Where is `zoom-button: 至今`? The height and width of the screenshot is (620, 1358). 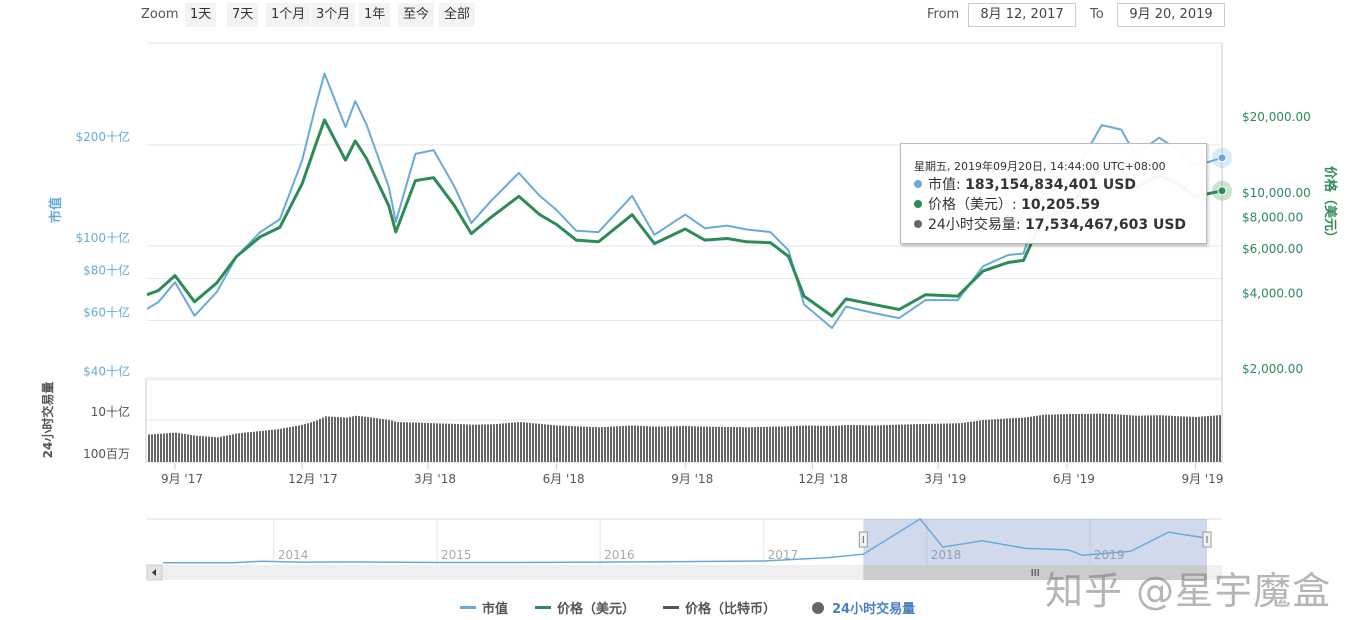 zoom-button: 至今 is located at coordinates (416, 15).